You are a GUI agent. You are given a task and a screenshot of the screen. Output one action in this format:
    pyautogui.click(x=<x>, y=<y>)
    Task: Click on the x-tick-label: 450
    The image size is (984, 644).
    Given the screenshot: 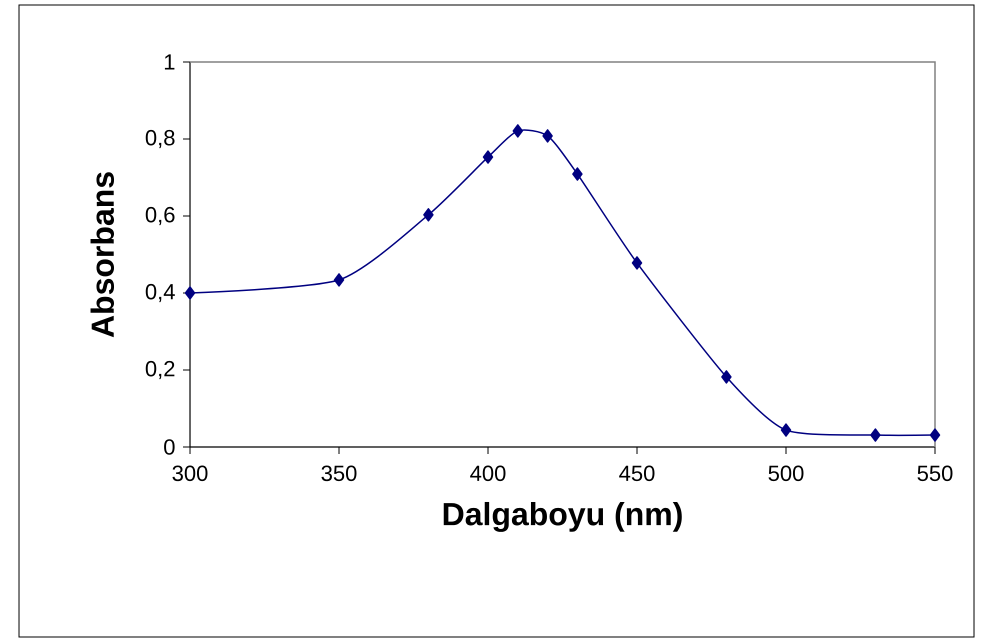 What is the action you would take?
    pyautogui.click(x=636, y=474)
    